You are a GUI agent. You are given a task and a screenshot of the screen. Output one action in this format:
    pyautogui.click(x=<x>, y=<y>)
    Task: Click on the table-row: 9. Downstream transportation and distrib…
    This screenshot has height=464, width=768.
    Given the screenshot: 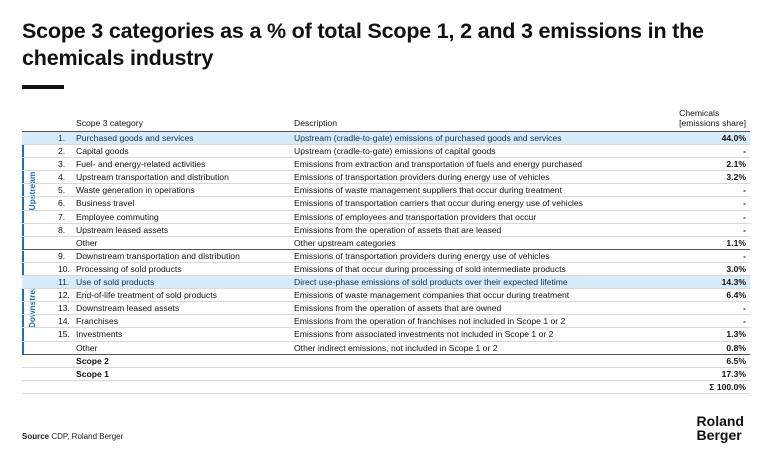 What is the action you would take?
    pyautogui.click(x=386, y=256)
    